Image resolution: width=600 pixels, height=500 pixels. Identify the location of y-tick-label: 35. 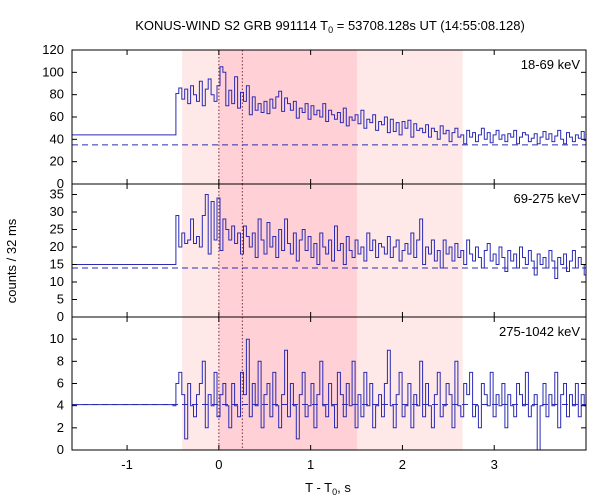
(57, 194).